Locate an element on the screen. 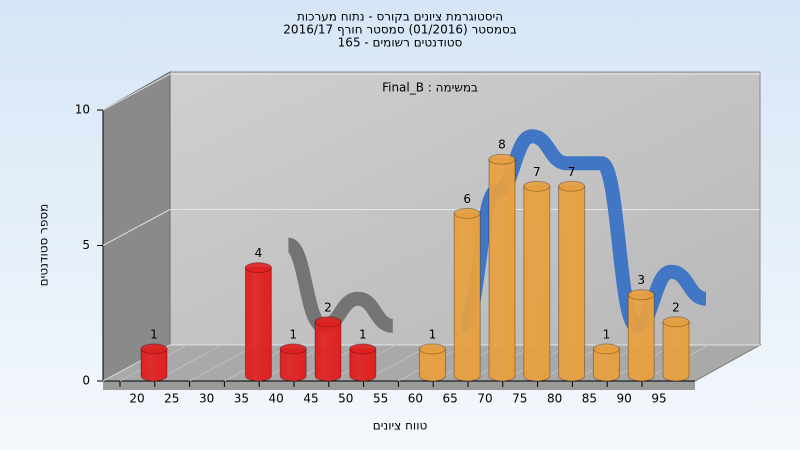 The image size is (800, 450). x-tick-label: 90 is located at coordinates (624, 399).